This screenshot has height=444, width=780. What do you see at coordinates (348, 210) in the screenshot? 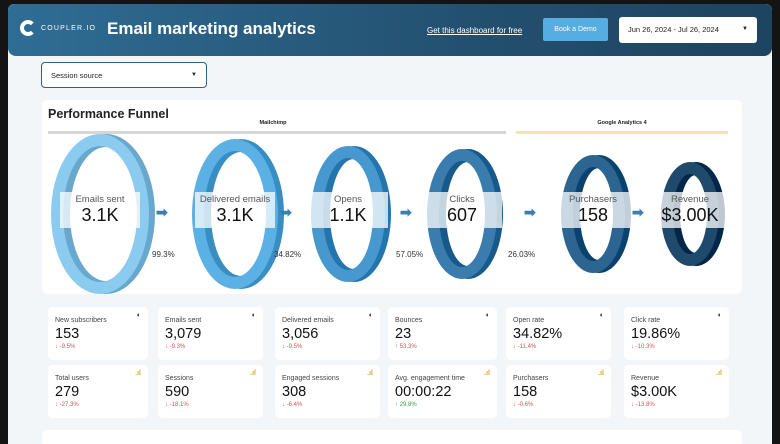
I see `funnel-stage: Opens 1.1K` at bounding box center [348, 210].